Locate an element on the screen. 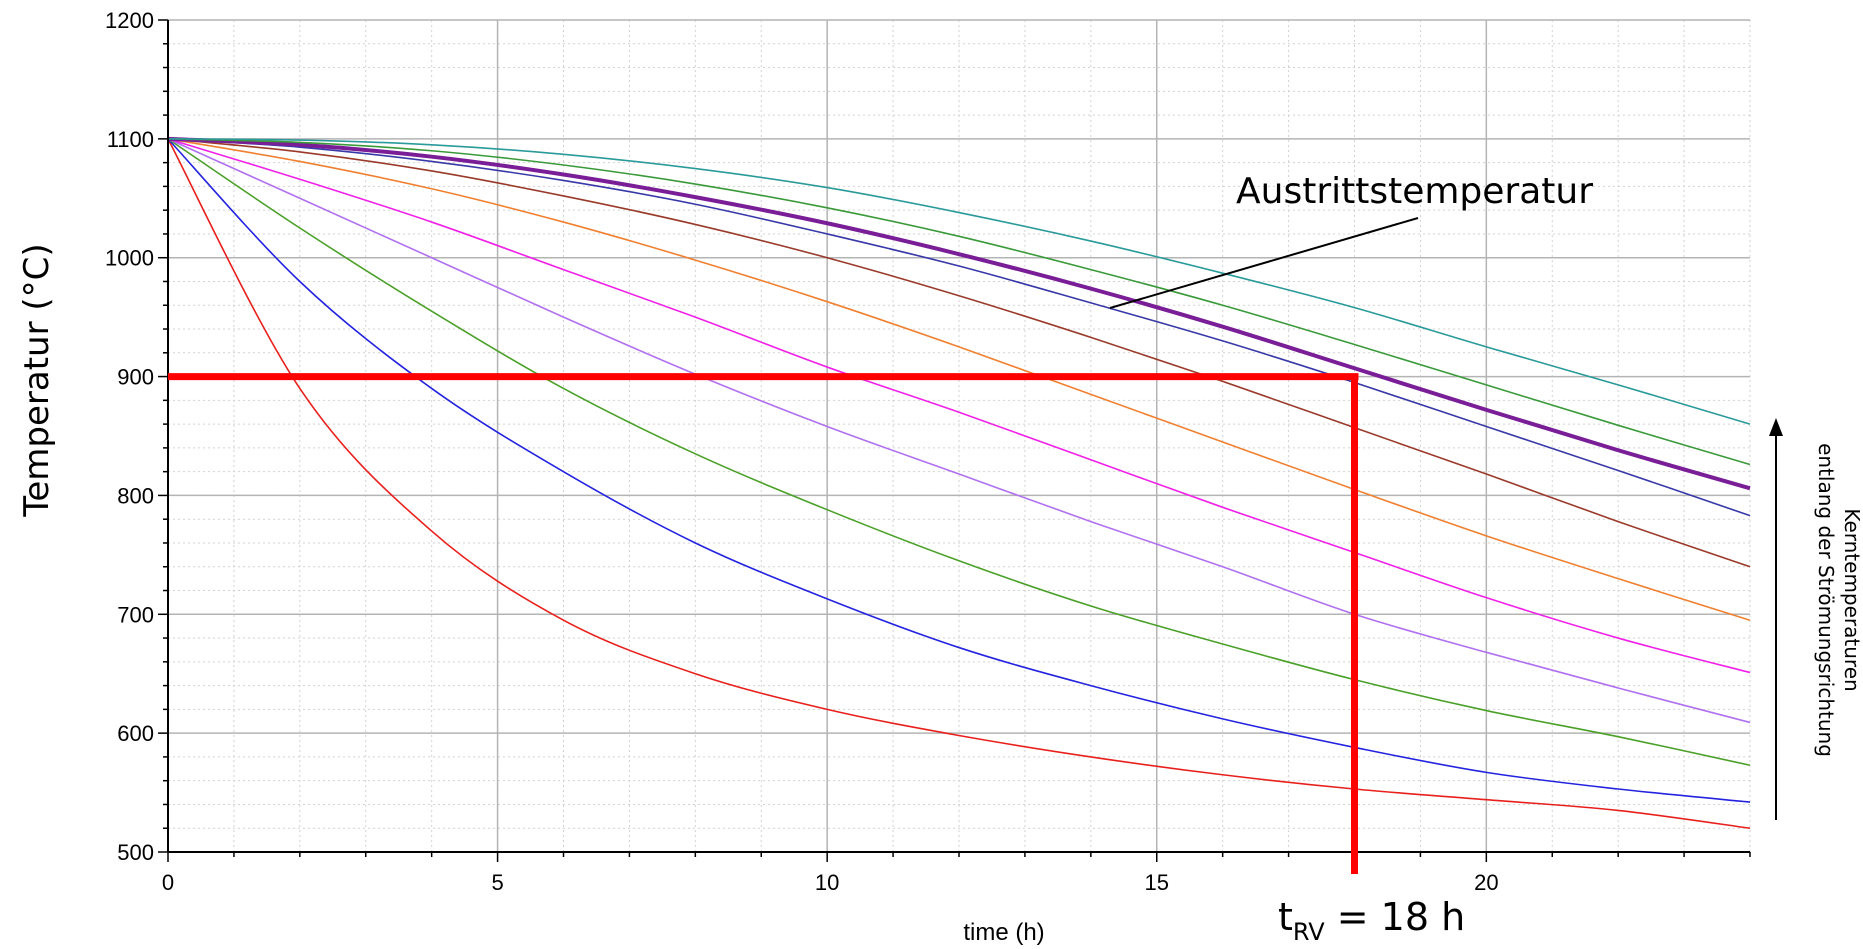  y-axis-label: Temperatur (°C) is located at coordinates (37, 380).